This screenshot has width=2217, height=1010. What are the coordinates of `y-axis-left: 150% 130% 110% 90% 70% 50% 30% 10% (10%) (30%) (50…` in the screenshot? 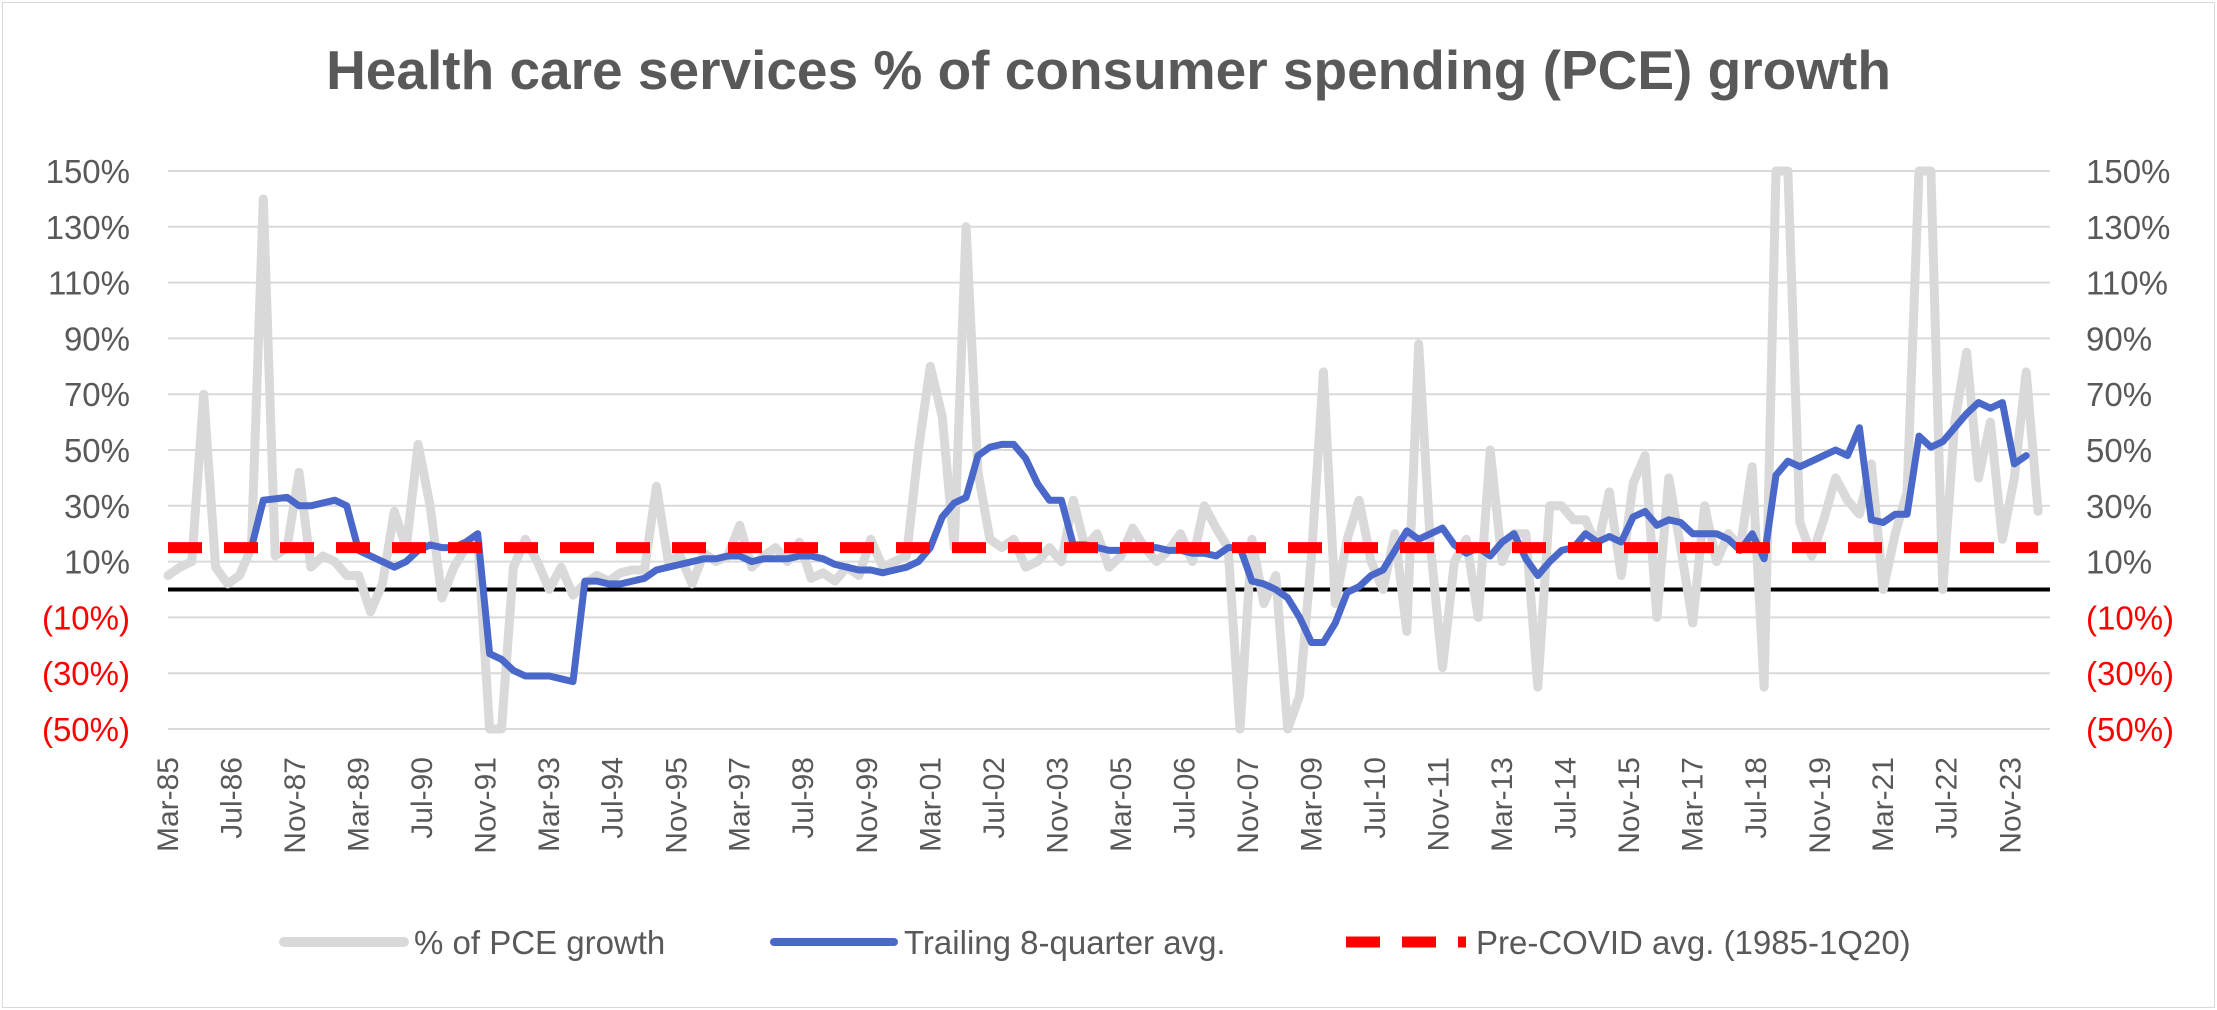 It's located at (86, 450).